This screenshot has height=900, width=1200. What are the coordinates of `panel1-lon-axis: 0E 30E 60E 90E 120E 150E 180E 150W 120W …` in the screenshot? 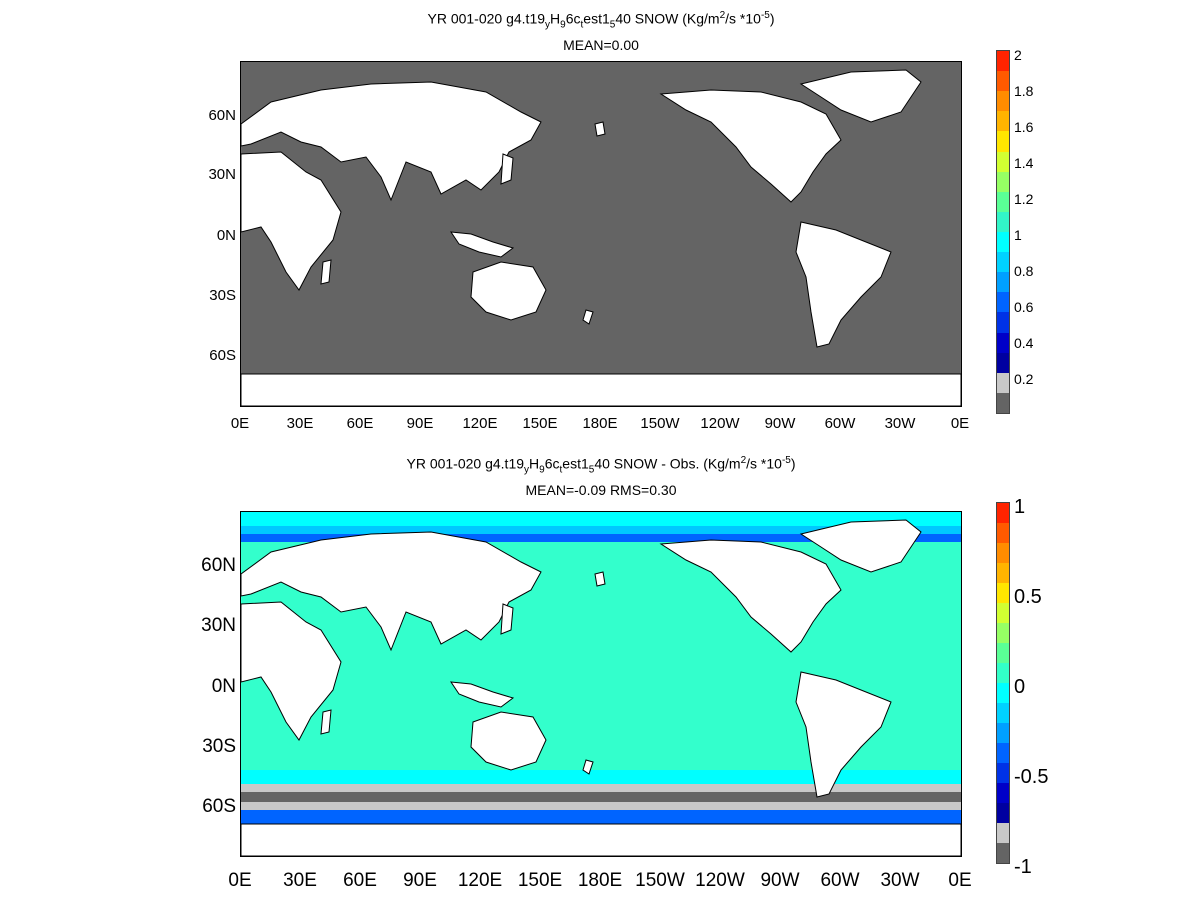 It's located at (600, 426).